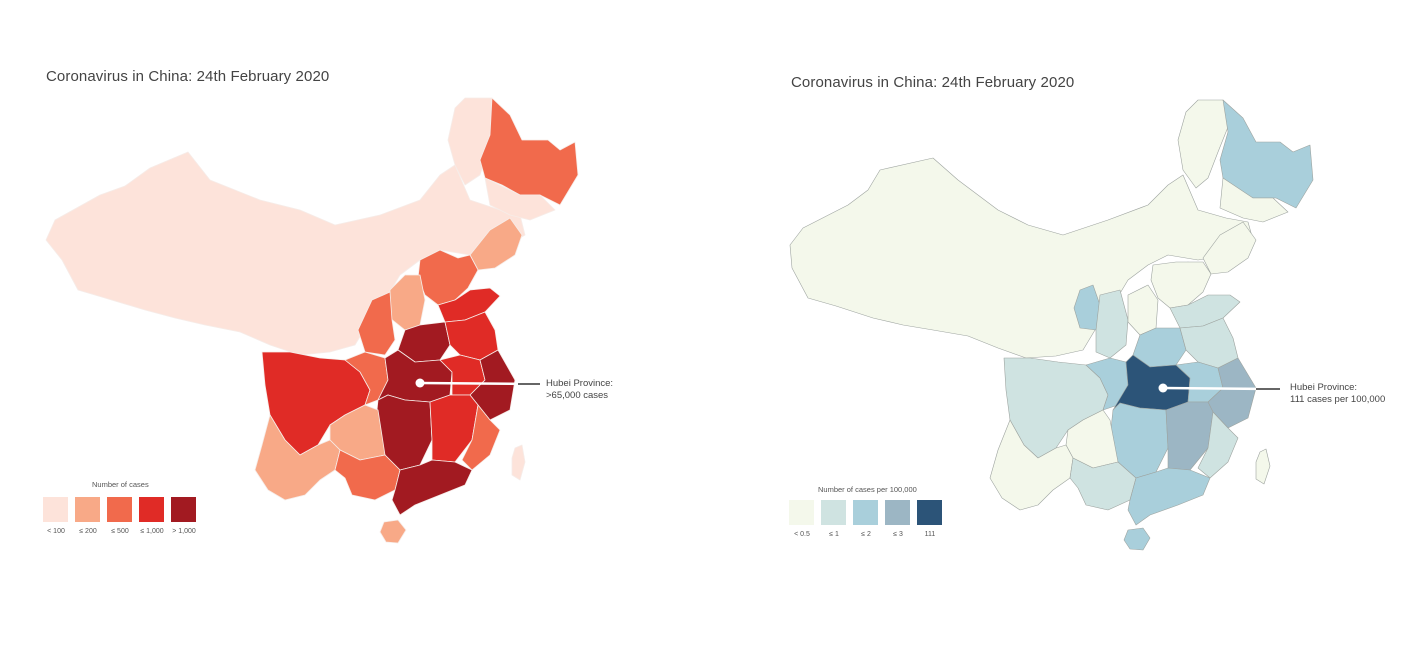 This screenshot has height=654, width=1416. Describe the element at coordinates (1338, 399) in the screenshot. I see `hubei-annotation-line2: 111 cases per 100,000` at that location.